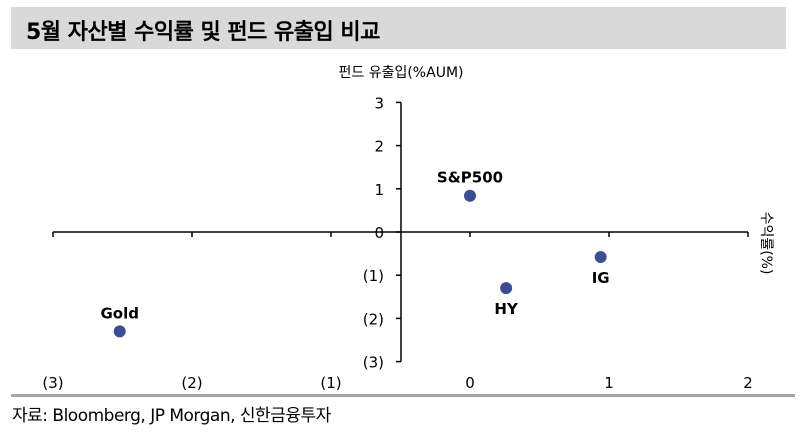 Image resolution: width=804 pixels, height=438 pixels. What do you see at coordinates (379, 103) in the screenshot?
I see `y-tick-label: 3` at bounding box center [379, 103].